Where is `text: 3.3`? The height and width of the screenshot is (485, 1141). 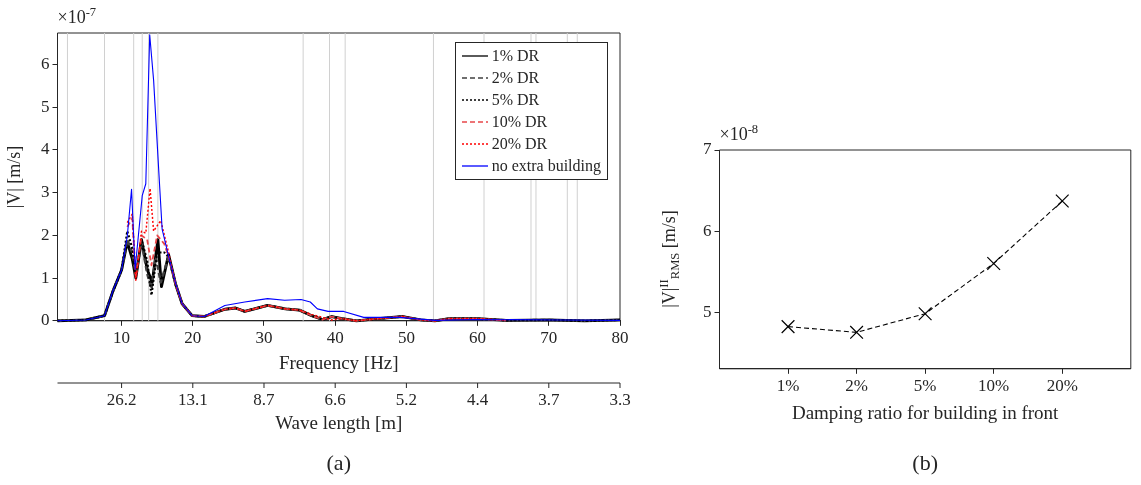 text: 3.3 is located at coordinates (620, 399).